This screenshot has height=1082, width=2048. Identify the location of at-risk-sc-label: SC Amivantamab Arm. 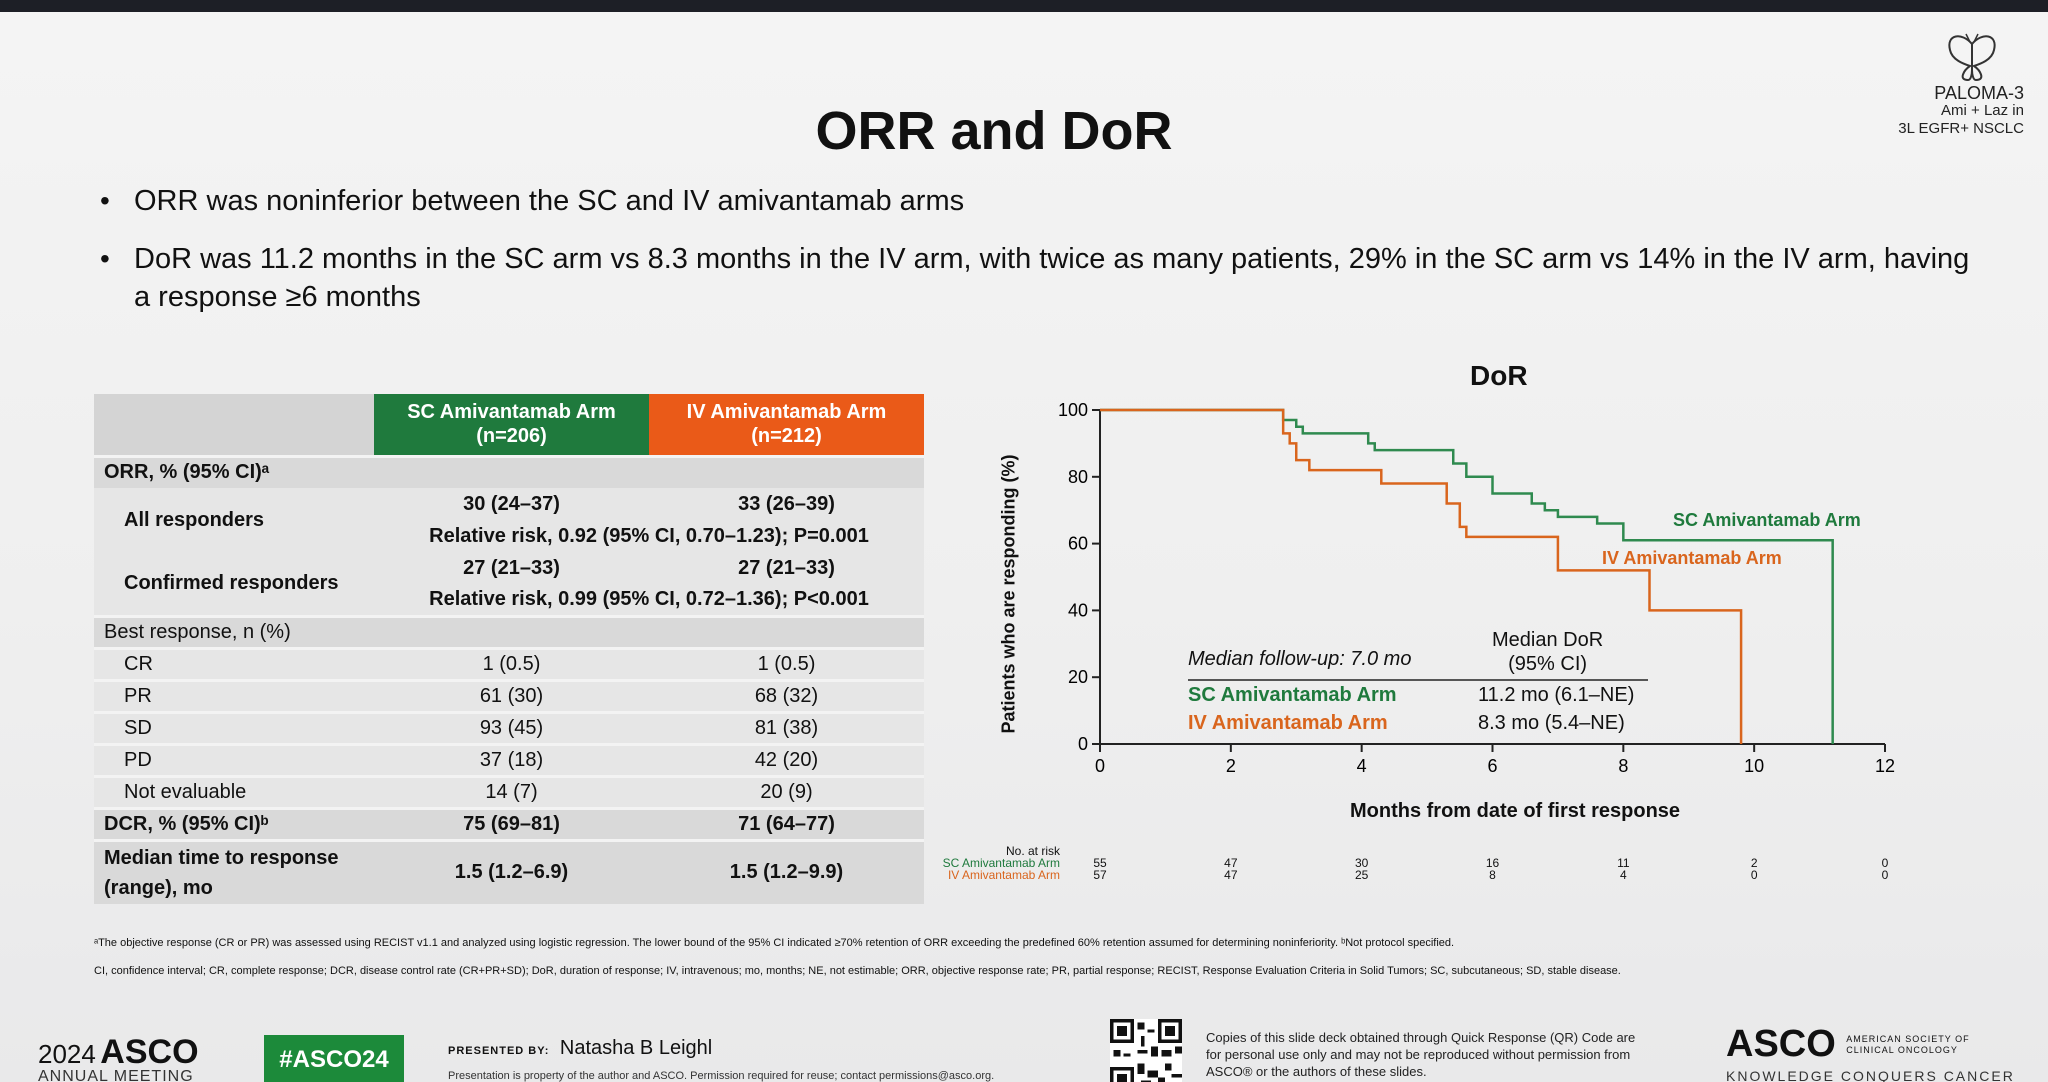
(1001, 863).